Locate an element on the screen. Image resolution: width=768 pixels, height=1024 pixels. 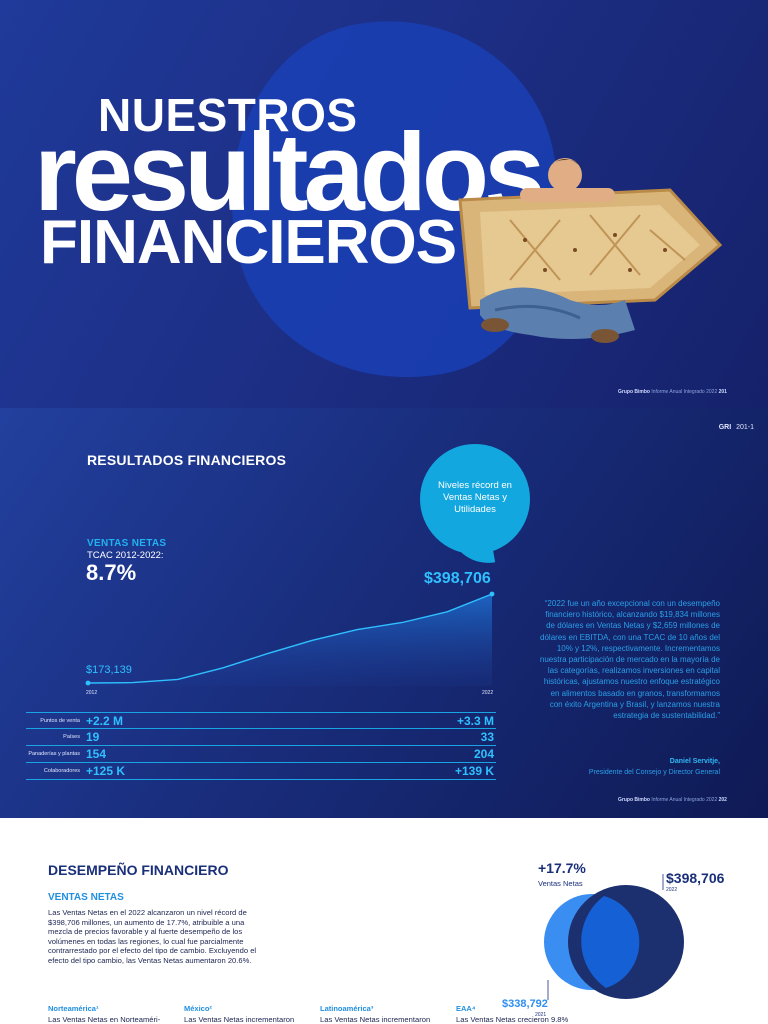
stat-2012: +2.2 M is located at coordinates (105, 721).